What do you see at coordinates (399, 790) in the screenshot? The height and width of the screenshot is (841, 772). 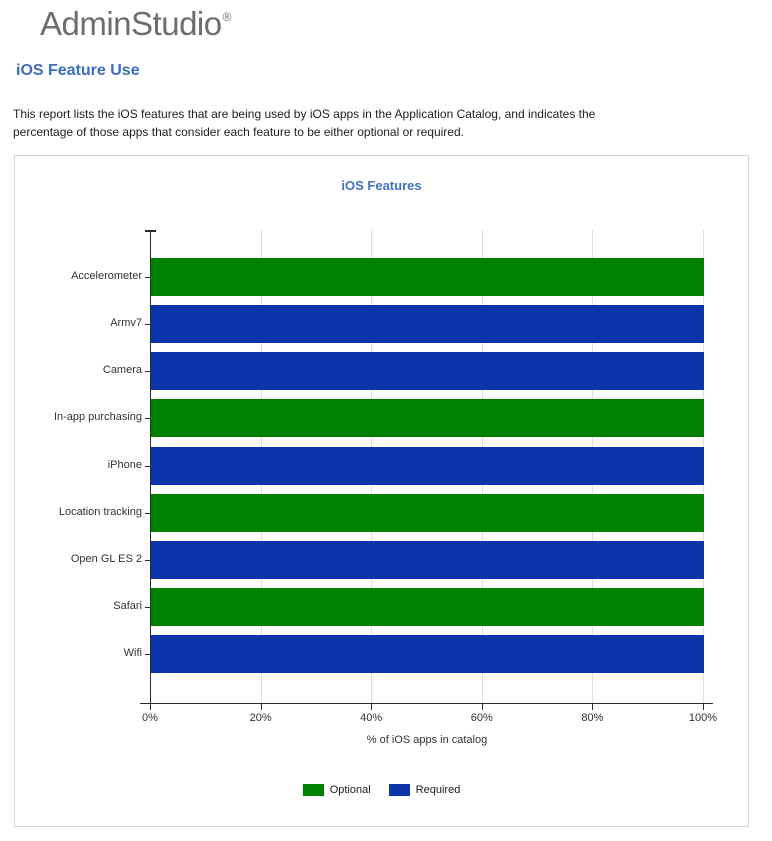 I see `legend-swatch-required` at bounding box center [399, 790].